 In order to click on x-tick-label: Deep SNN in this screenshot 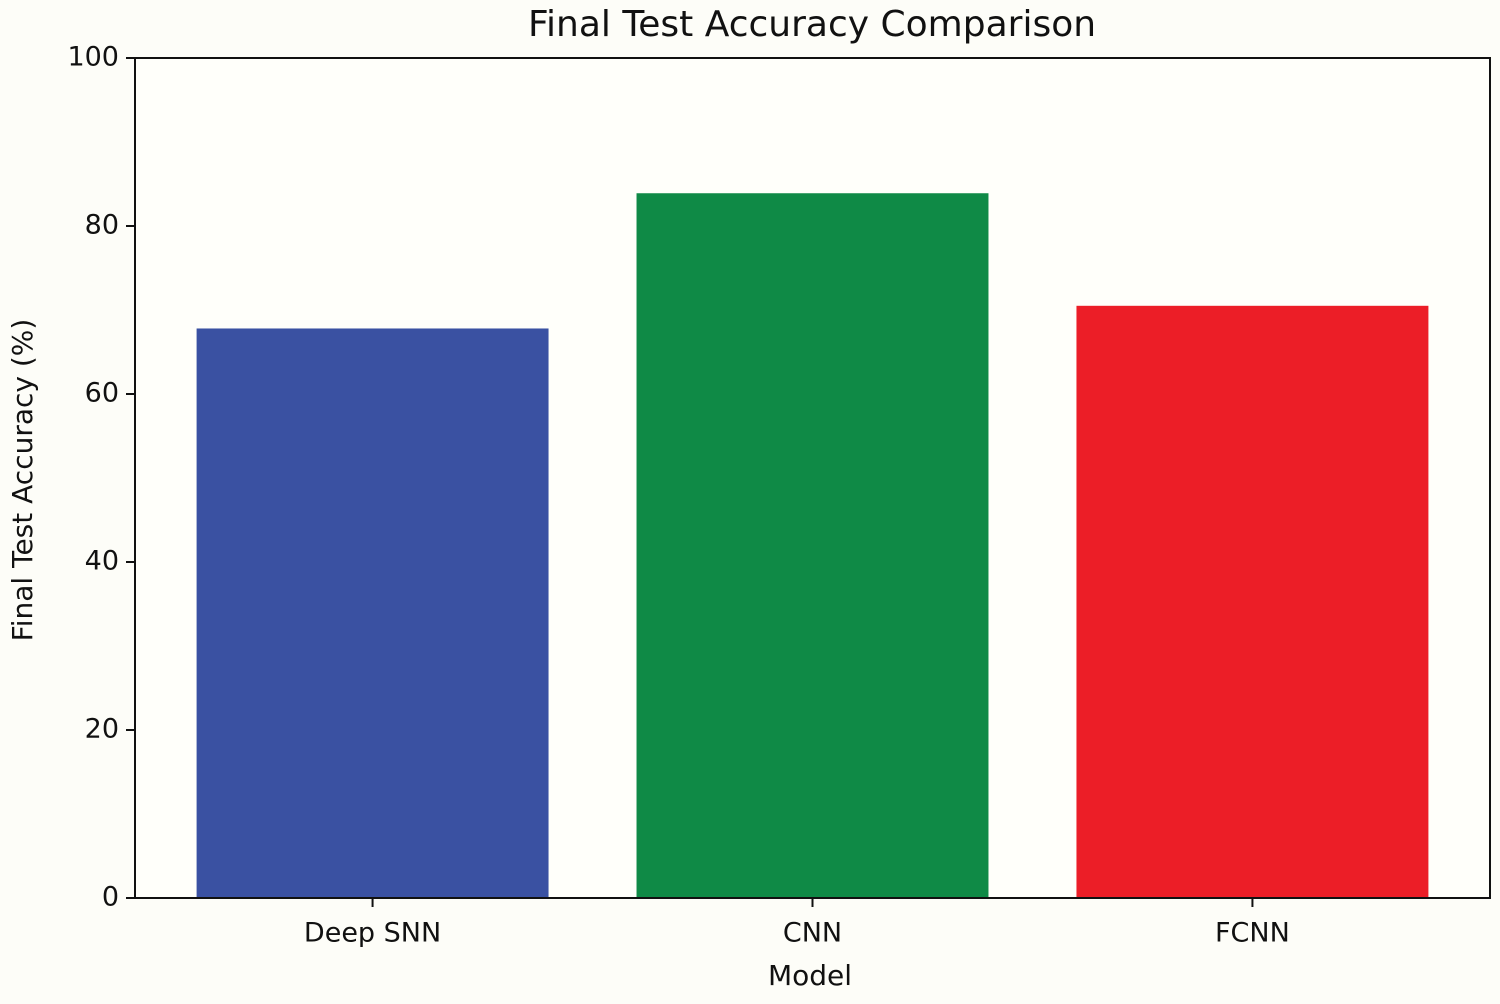, I will do `click(372, 933)`.